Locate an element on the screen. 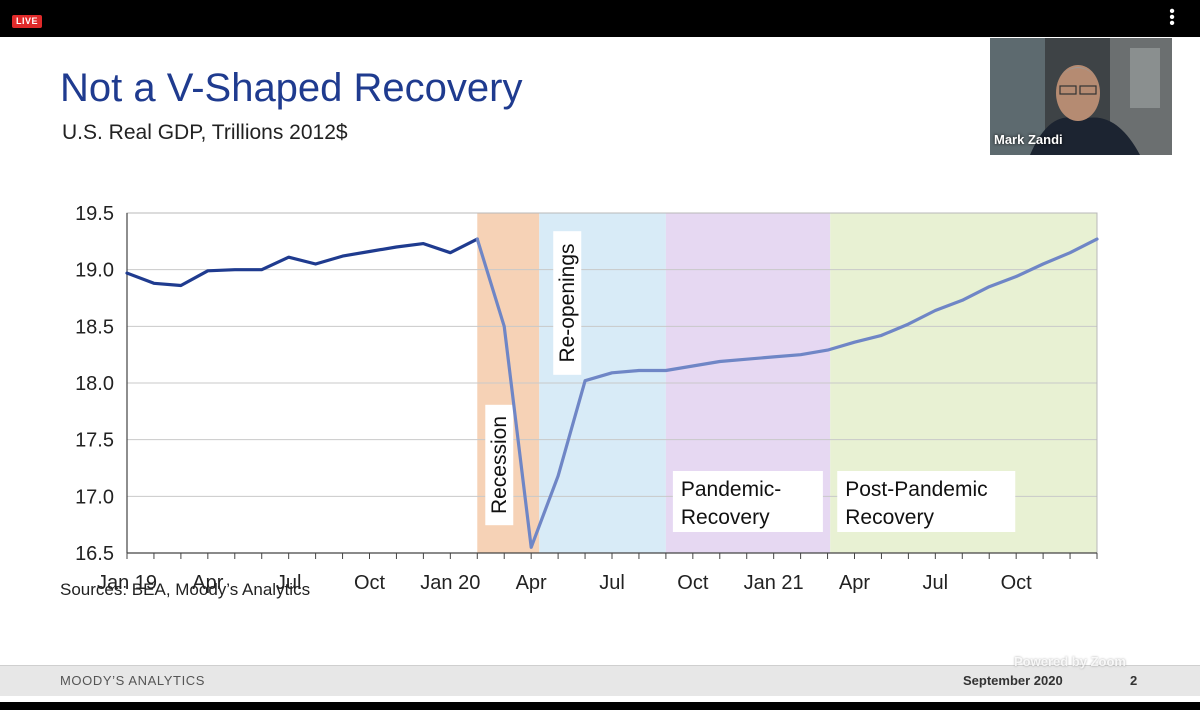 This screenshot has width=1200, height=710. speaker-name: Mark Zandi is located at coordinates (1028, 139).